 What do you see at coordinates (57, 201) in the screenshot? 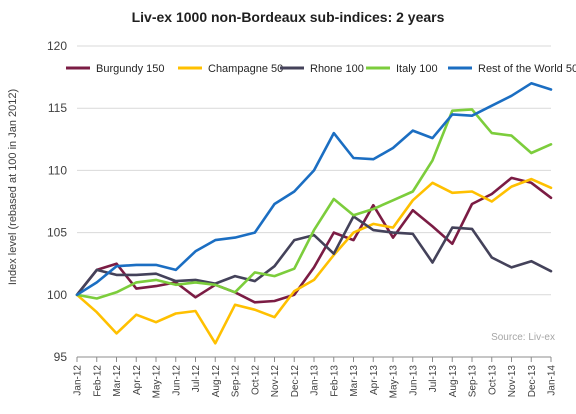
I see `y-axis-ticks: 95 100 105 110 115 120` at bounding box center [57, 201].